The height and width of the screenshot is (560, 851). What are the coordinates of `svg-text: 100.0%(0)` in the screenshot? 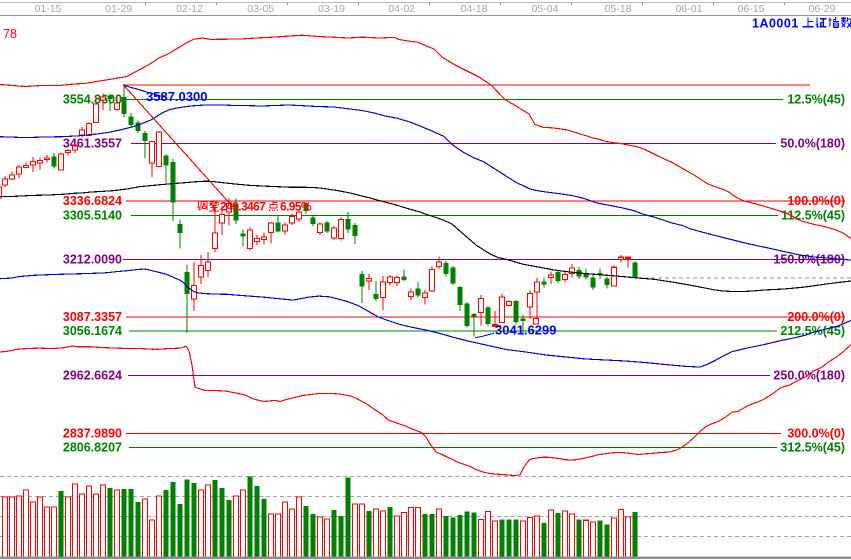 It's located at (816, 201).